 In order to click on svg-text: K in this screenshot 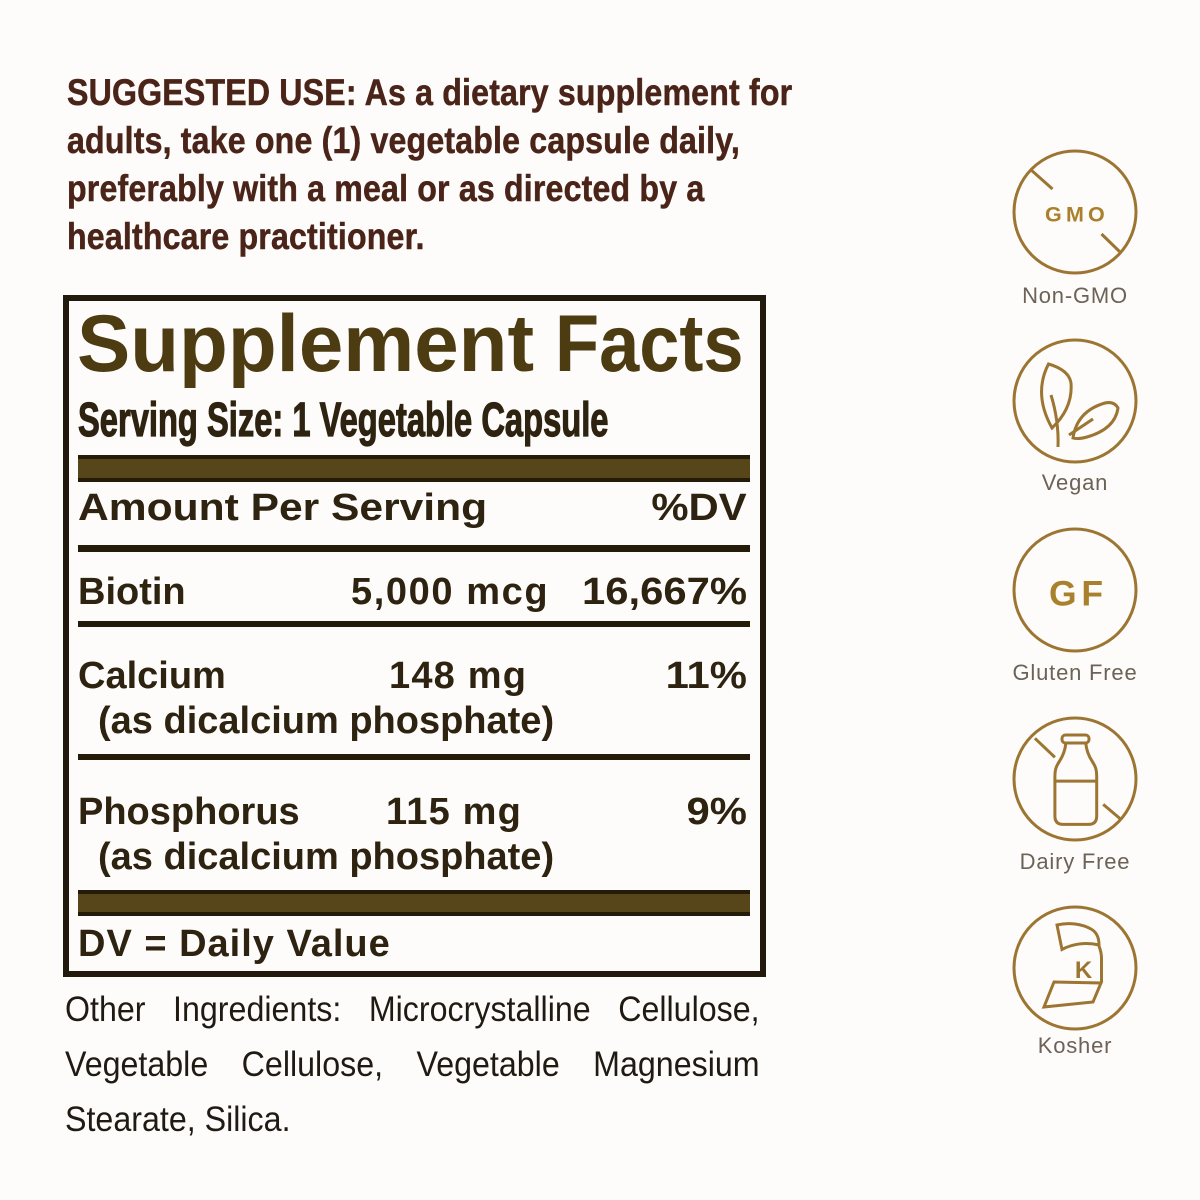, I will do `click(1084, 970)`.